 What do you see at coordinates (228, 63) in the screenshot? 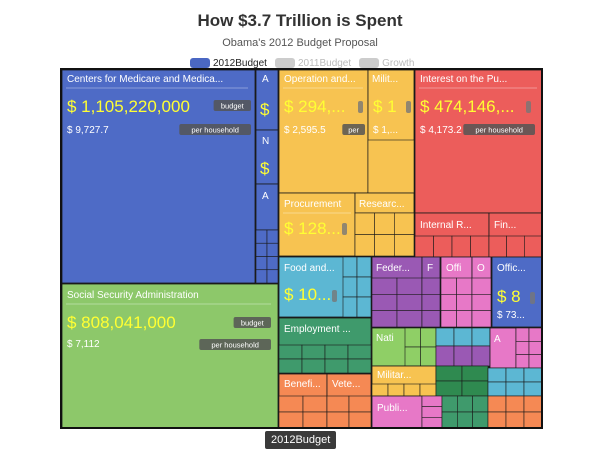
I see `legend-item-2012budget: 2012Budget` at bounding box center [228, 63].